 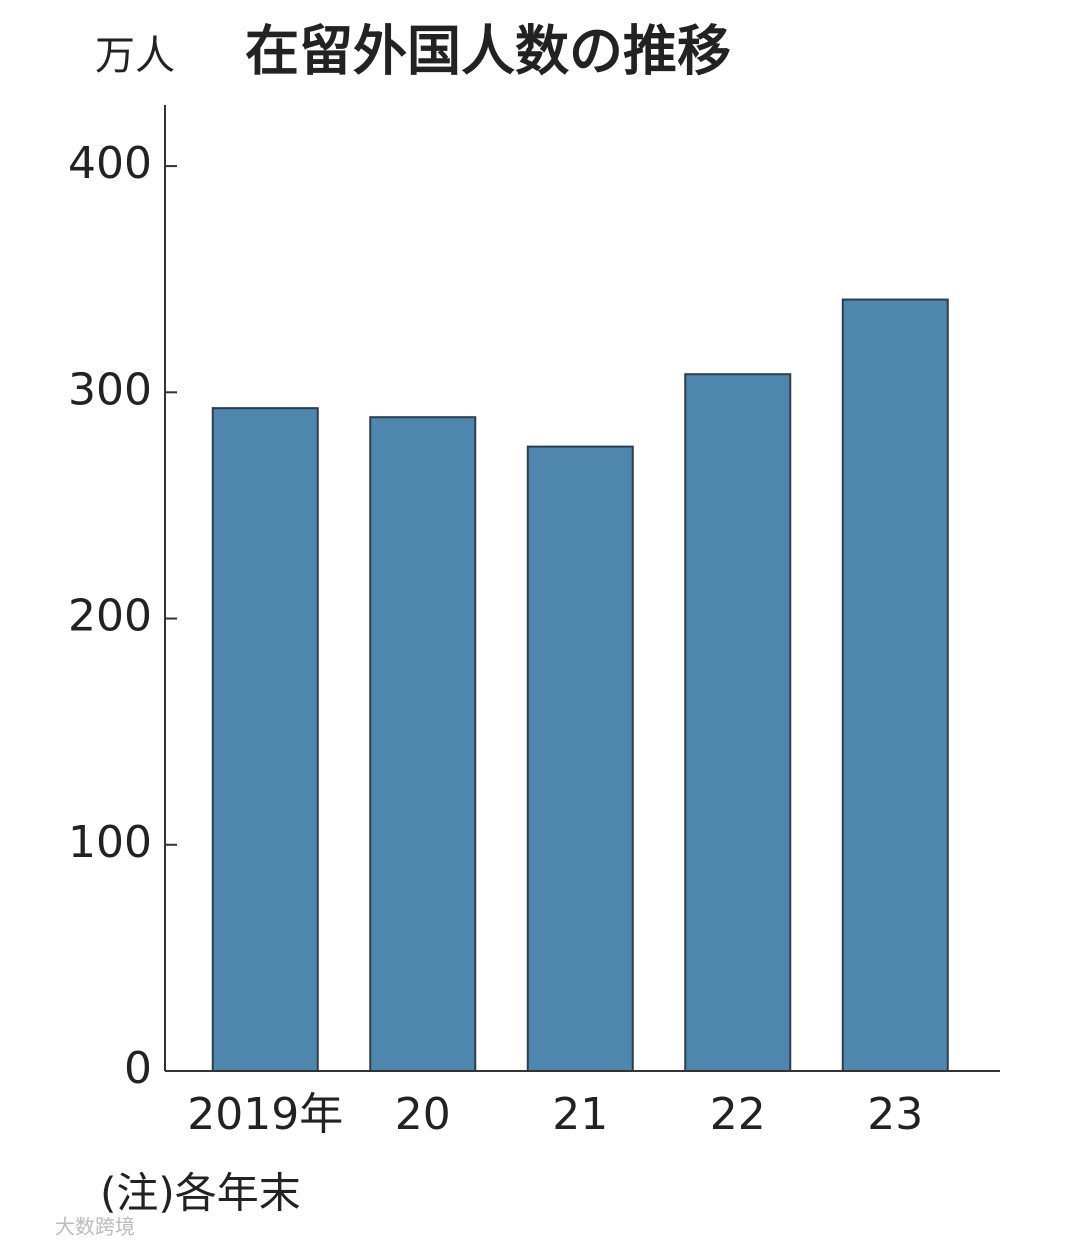 What do you see at coordinates (110, 842) in the screenshot?
I see `y-tick-label: 100` at bounding box center [110, 842].